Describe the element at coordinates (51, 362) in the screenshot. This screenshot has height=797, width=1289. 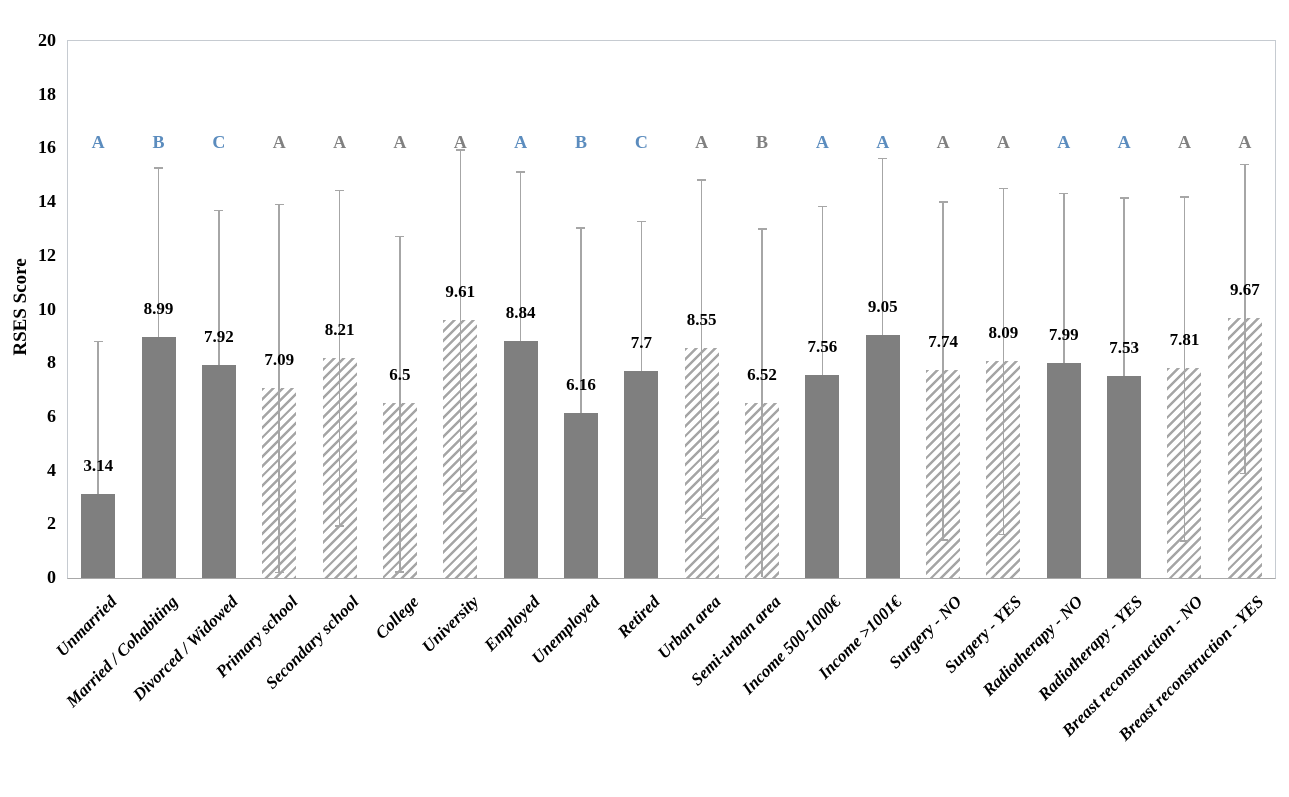
I see `y-tick-label: 8` at that location.